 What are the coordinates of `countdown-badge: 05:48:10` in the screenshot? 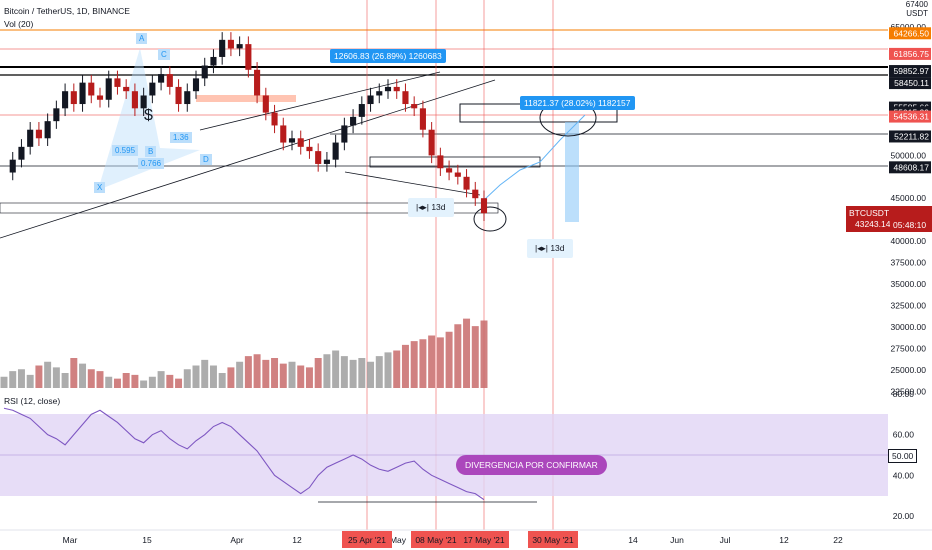 It's located at (910, 225).